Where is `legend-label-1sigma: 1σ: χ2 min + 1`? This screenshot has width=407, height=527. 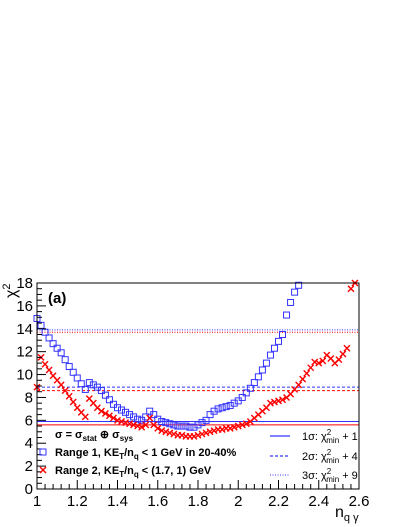
legend-label-1sigma: 1σ: χ2 min + 1 is located at coordinates (330, 436).